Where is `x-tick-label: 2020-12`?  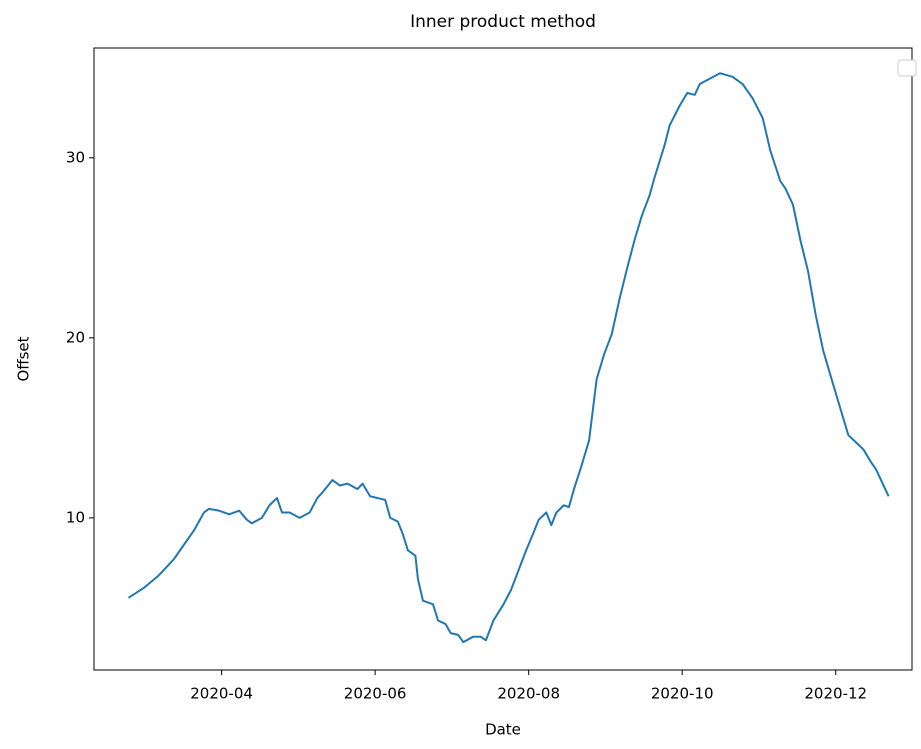
x-tick-label: 2020-12 is located at coordinates (835, 694).